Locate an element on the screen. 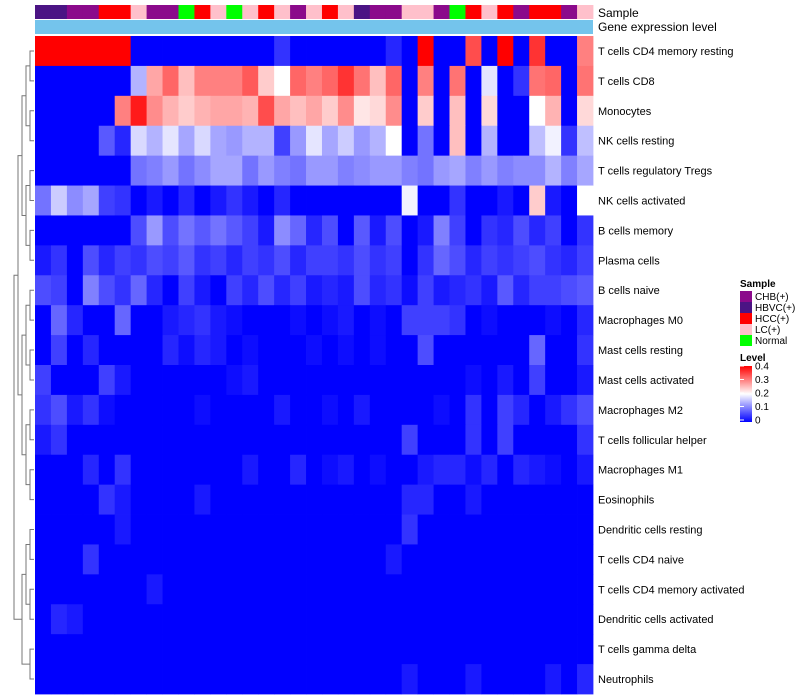 Image resolution: width=800 pixels, height=700 pixels. dendrogram-branch is located at coordinates (17, 447).